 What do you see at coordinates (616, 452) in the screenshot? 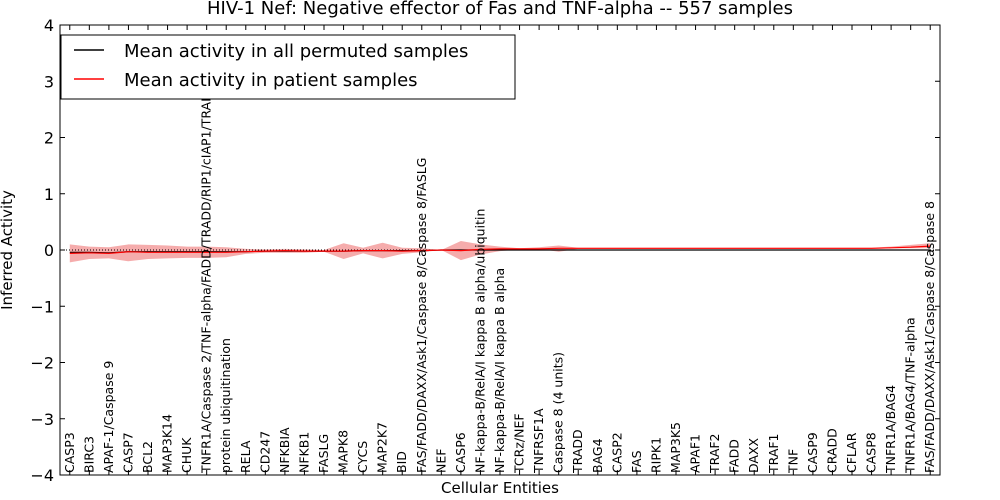
I see `x-tick-label: CASP2` at bounding box center [616, 452].